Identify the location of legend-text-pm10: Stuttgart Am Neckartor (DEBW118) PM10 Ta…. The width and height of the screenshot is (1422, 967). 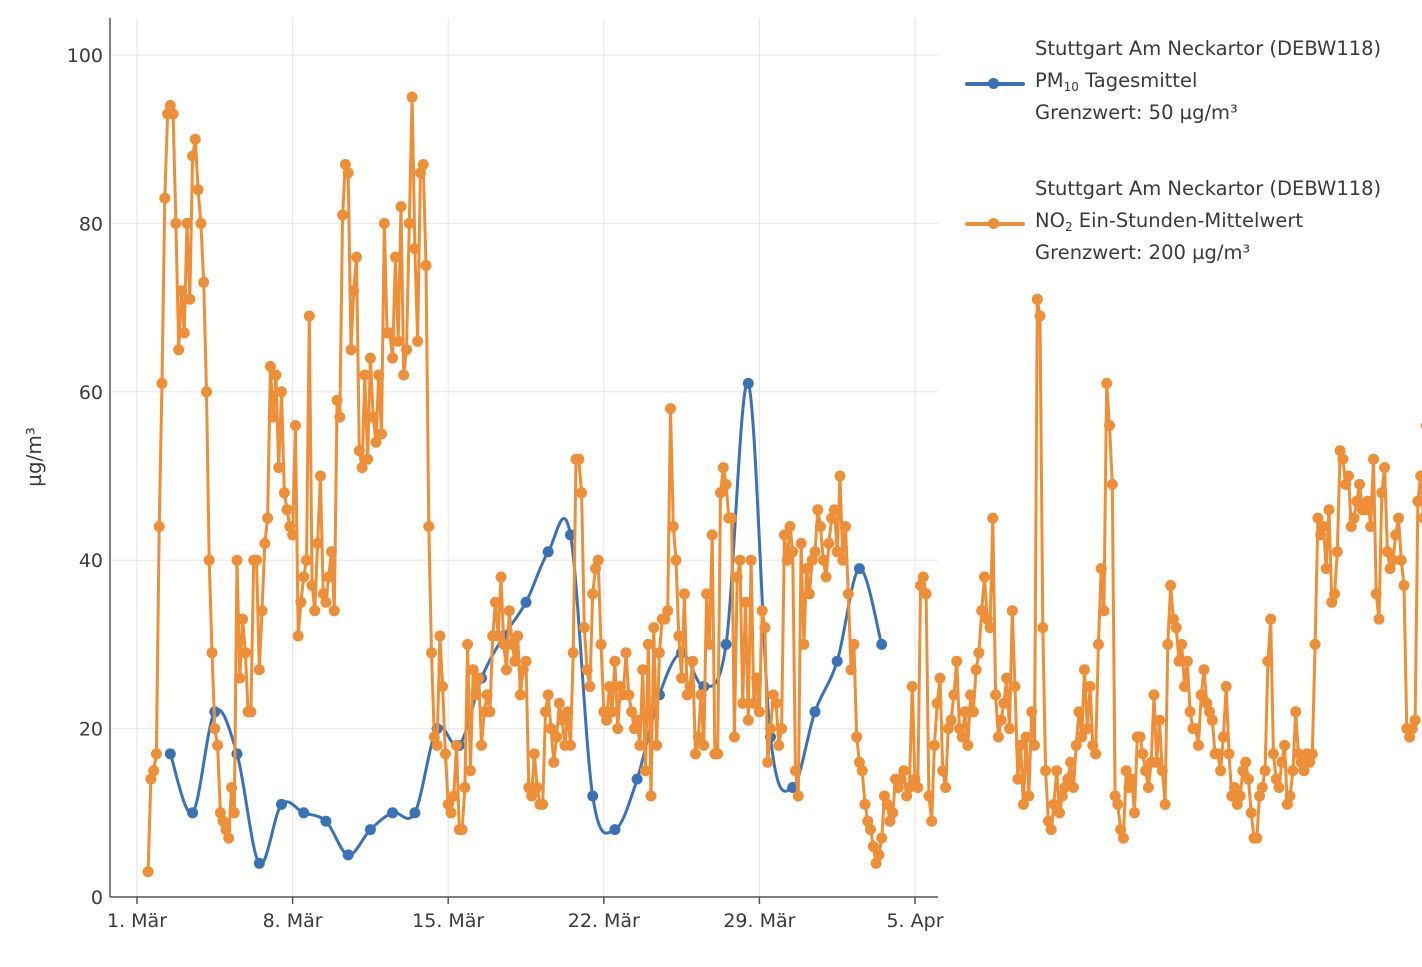
(1208, 81).